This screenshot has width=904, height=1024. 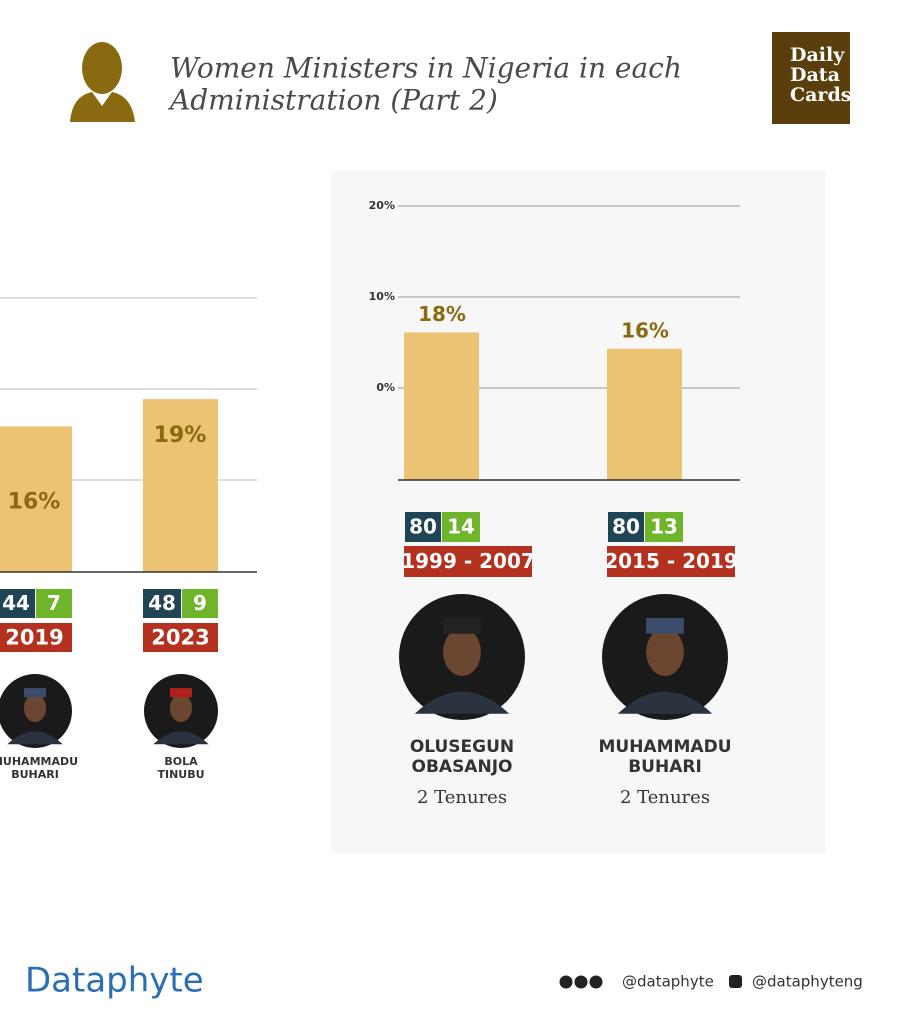 I want to click on count-badge-text: 44, so click(x=16, y=603).